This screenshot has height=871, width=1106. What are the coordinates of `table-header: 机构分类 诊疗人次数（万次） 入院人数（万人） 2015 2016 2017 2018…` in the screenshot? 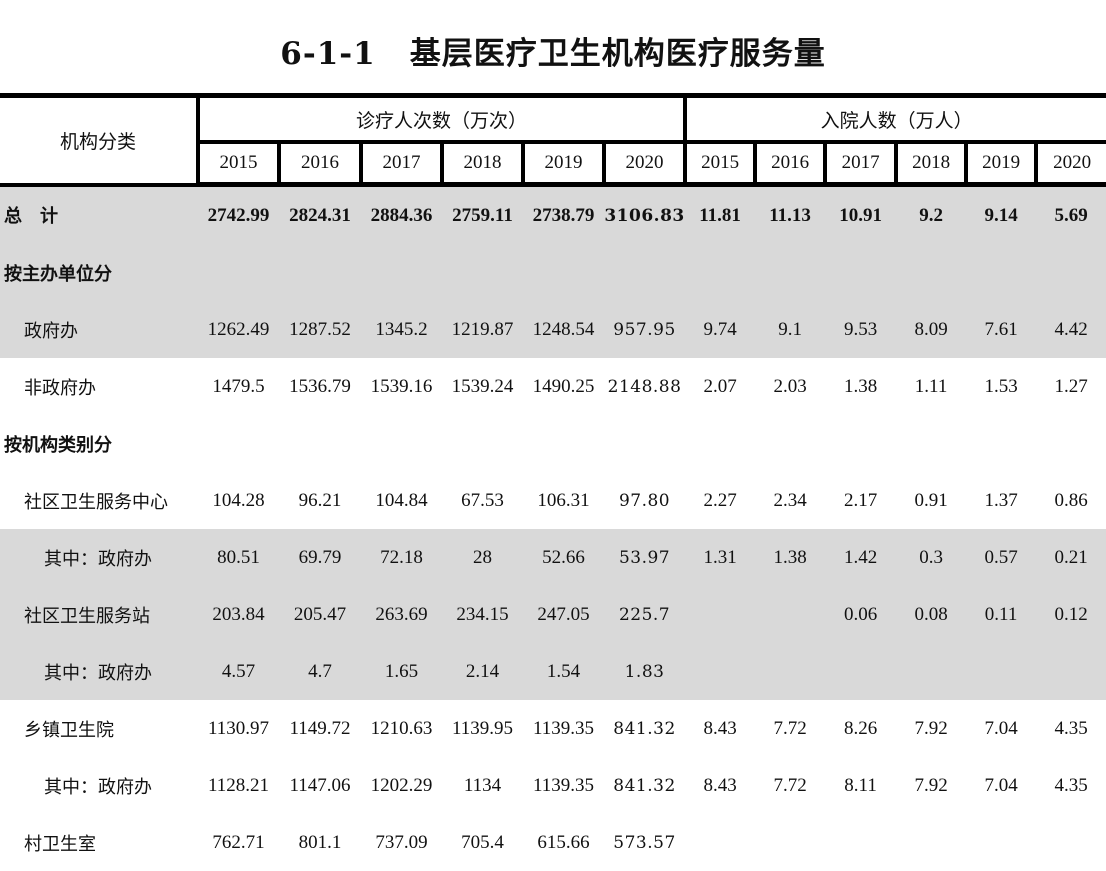 It's located at (553, 140).